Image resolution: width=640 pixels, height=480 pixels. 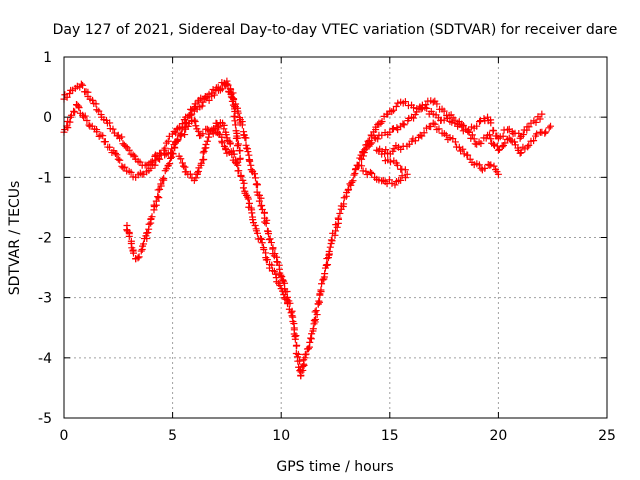 What do you see at coordinates (15, 238) in the screenshot?
I see `y-axis-label: SDTVAR / TECUs` at bounding box center [15, 238].